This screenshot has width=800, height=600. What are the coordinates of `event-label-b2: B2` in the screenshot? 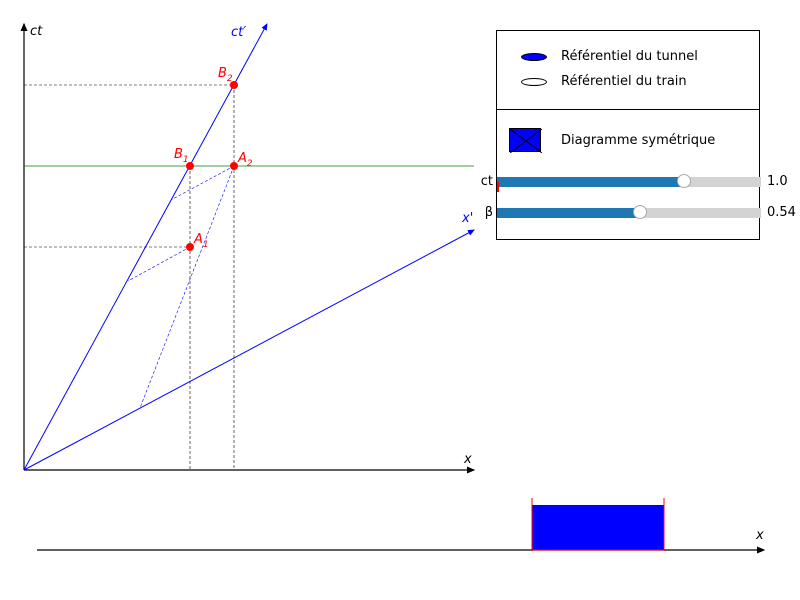 It's located at (225, 75).